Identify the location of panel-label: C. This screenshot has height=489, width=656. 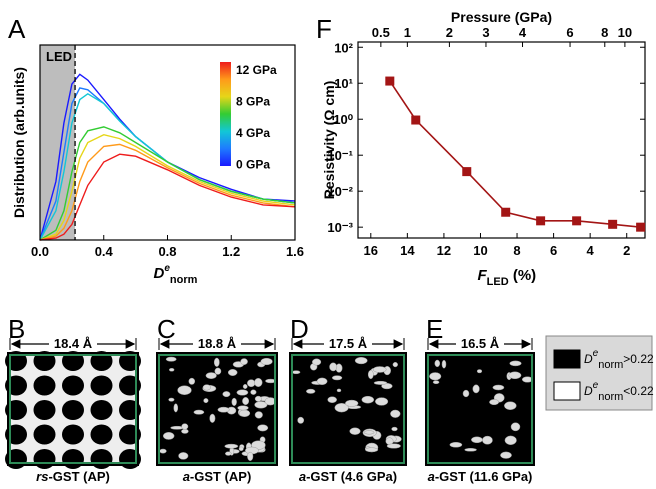
(166, 329).